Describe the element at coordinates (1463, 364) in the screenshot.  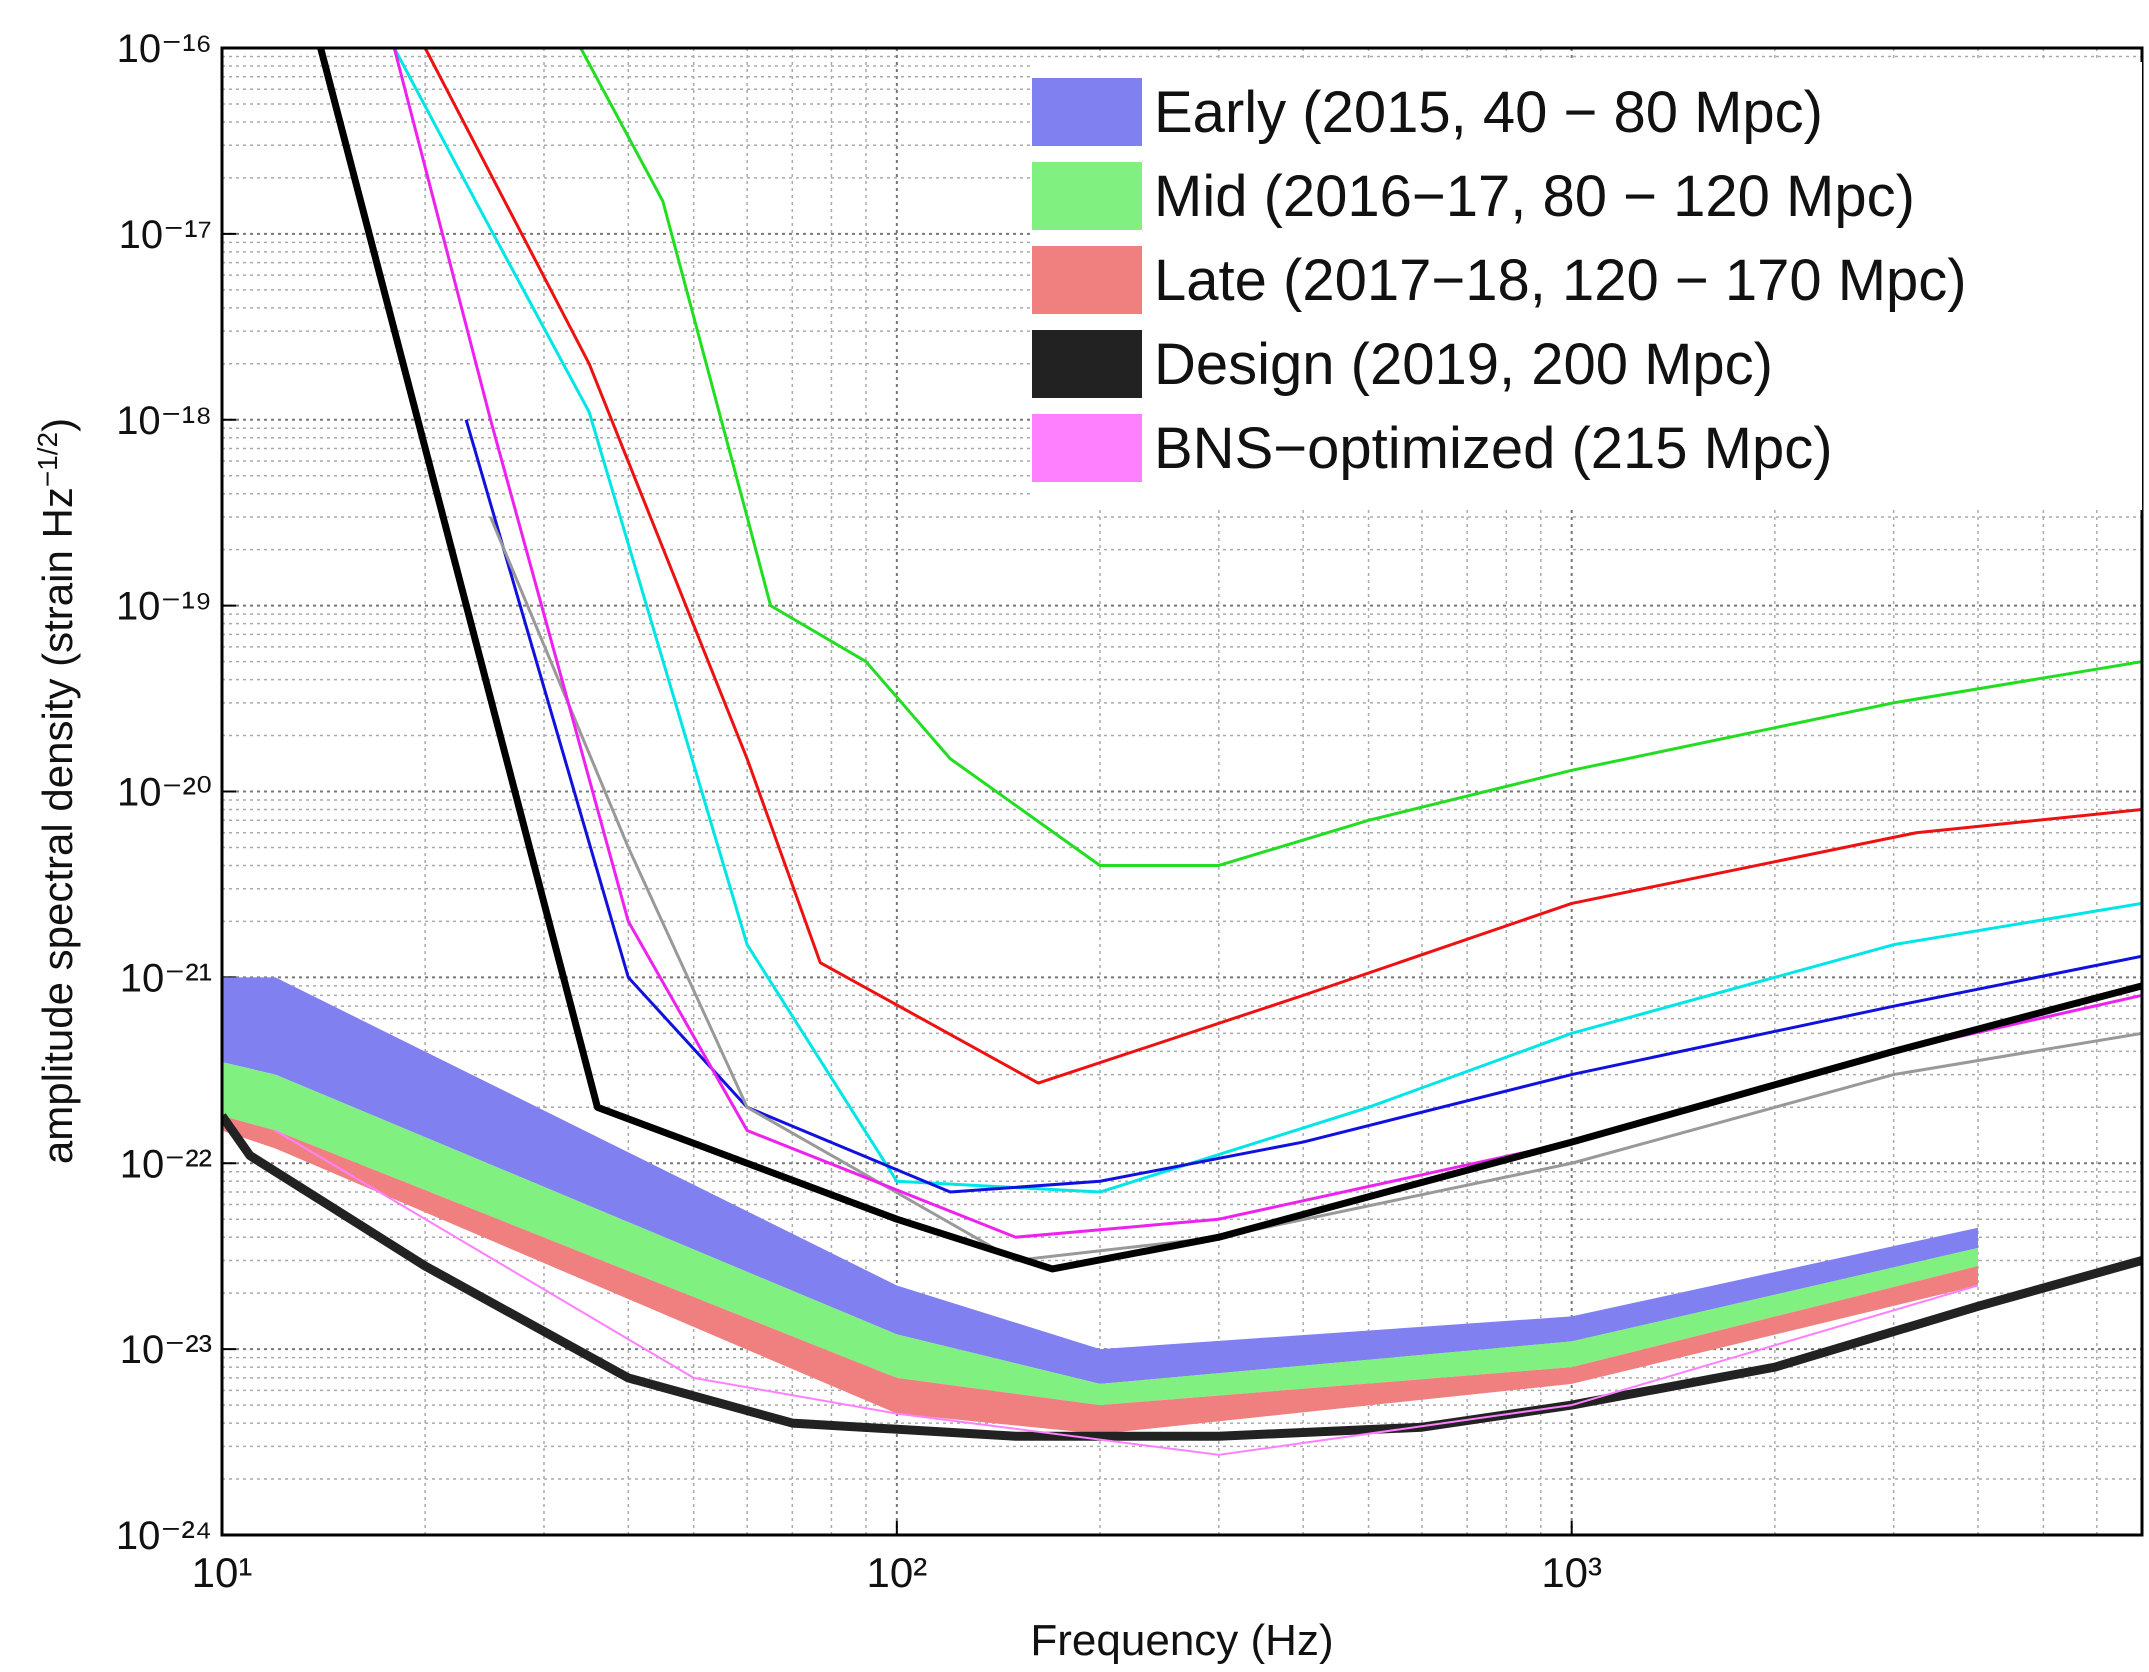
I see `legend-label: Design (2019, 200 Mpc)` at that location.